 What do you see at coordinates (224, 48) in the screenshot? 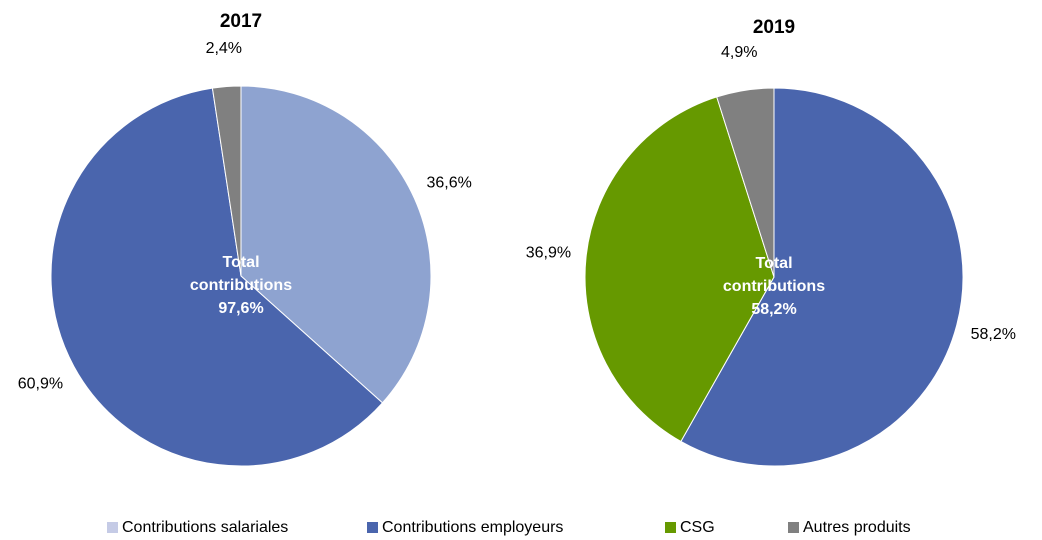
I see `data-label: 2,4%` at bounding box center [224, 48].